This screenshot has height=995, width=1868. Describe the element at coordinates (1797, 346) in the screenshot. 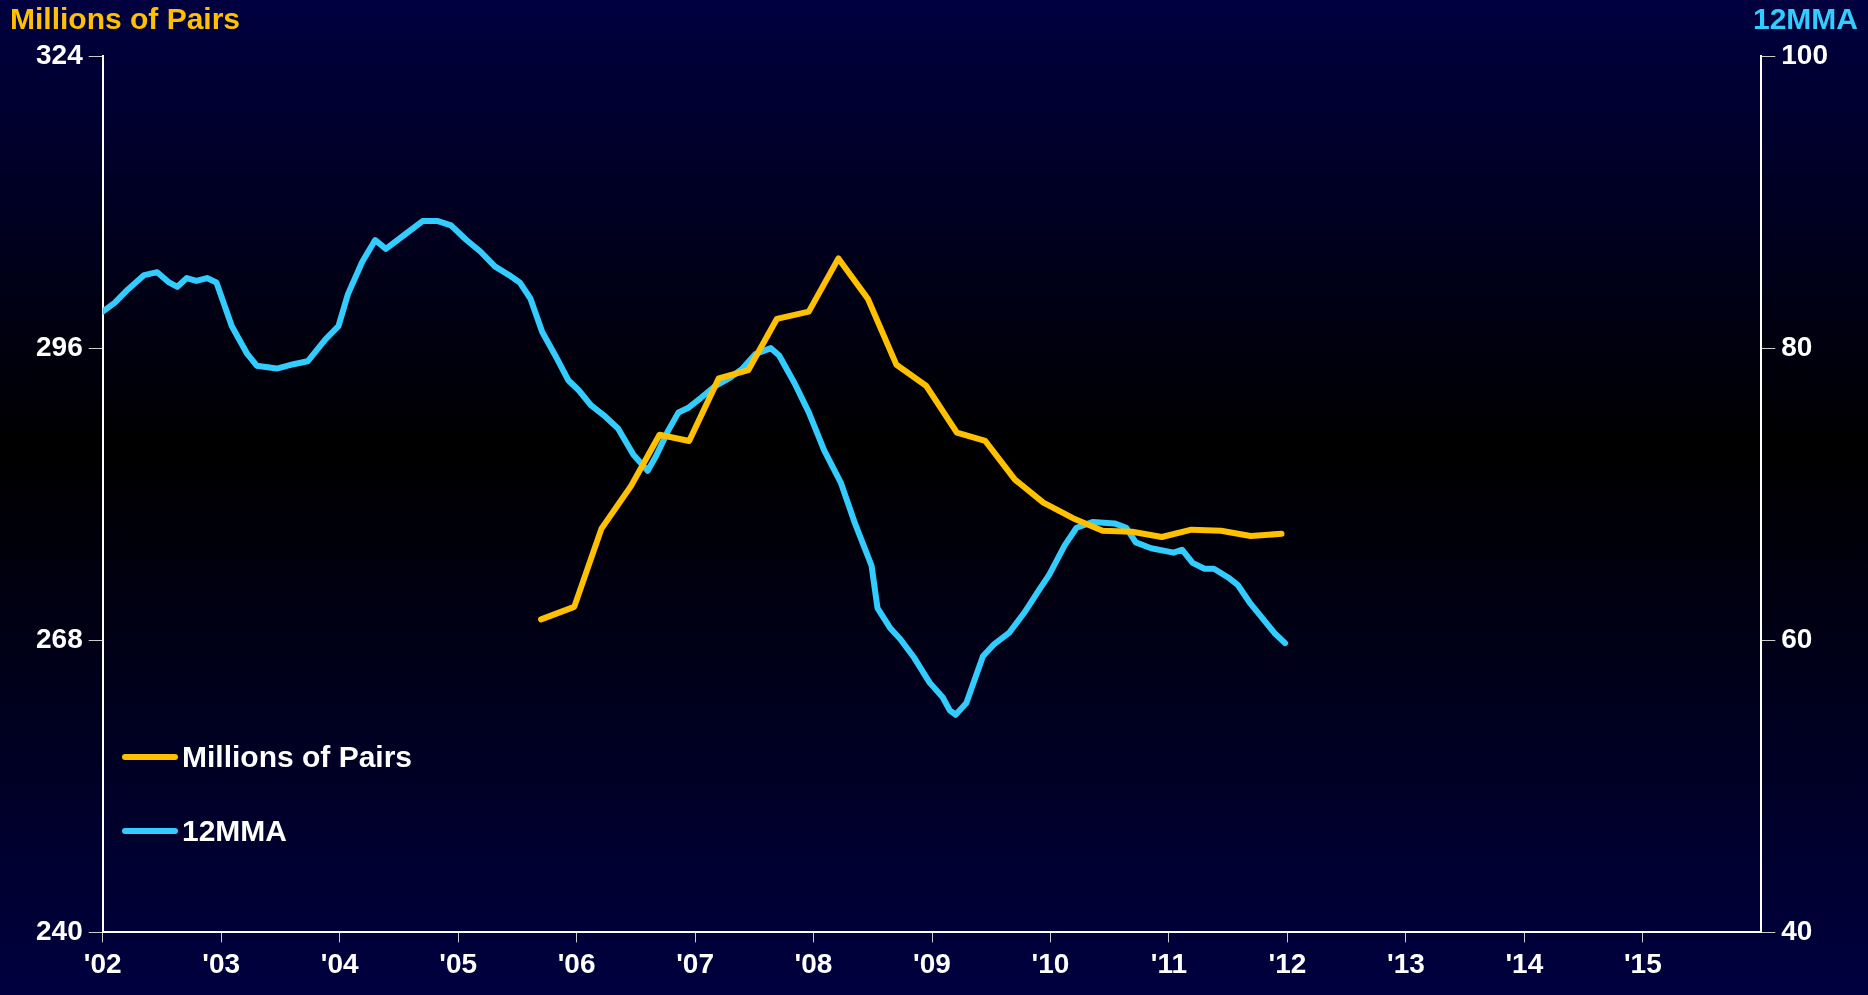

I see `y2-tick-label: 80` at that location.